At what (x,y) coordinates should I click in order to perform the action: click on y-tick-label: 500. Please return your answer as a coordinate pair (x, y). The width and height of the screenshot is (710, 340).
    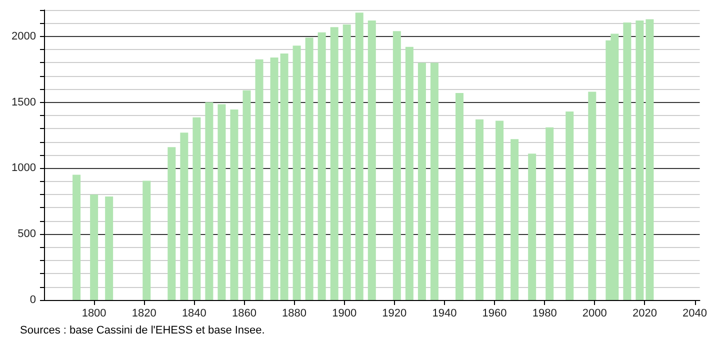
    Looking at the image, I should click on (27, 234).